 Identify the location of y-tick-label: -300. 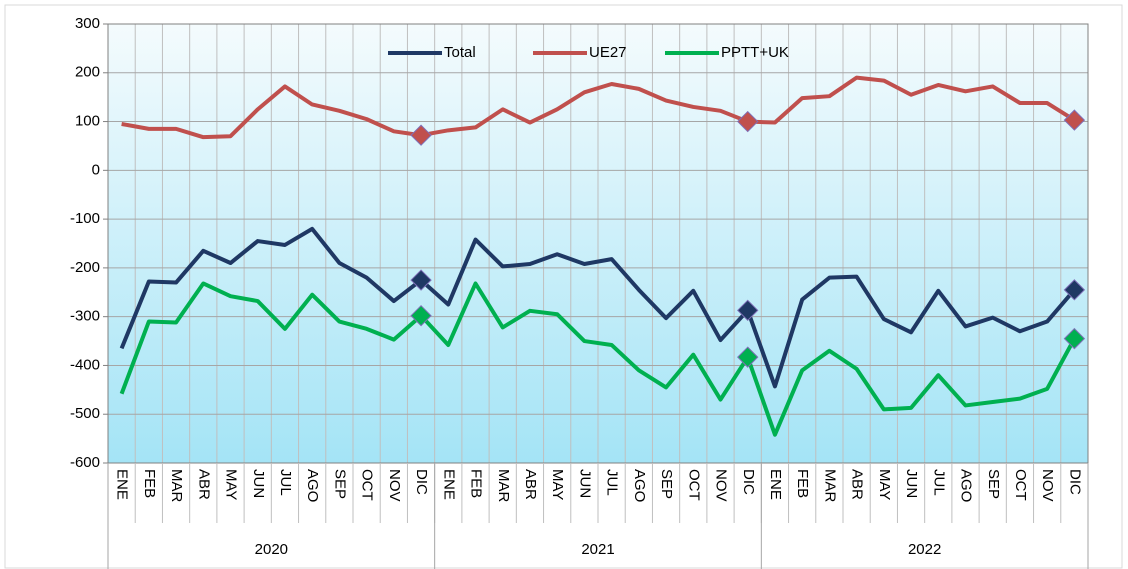
(85, 316).